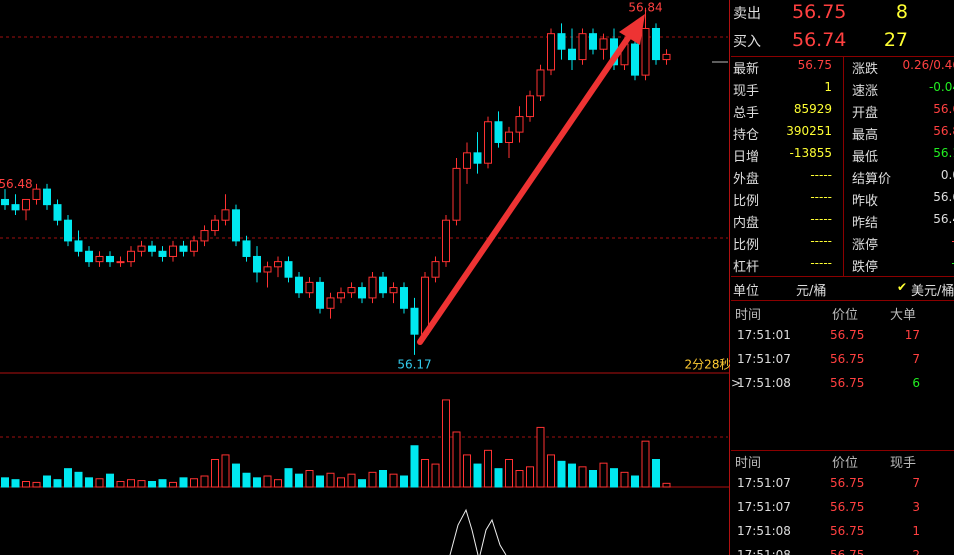 The height and width of the screenshot is (555, 954). Describe the element at coordinates (912, 335) in the screenshot. I see `trade-qty: 17` at that location.